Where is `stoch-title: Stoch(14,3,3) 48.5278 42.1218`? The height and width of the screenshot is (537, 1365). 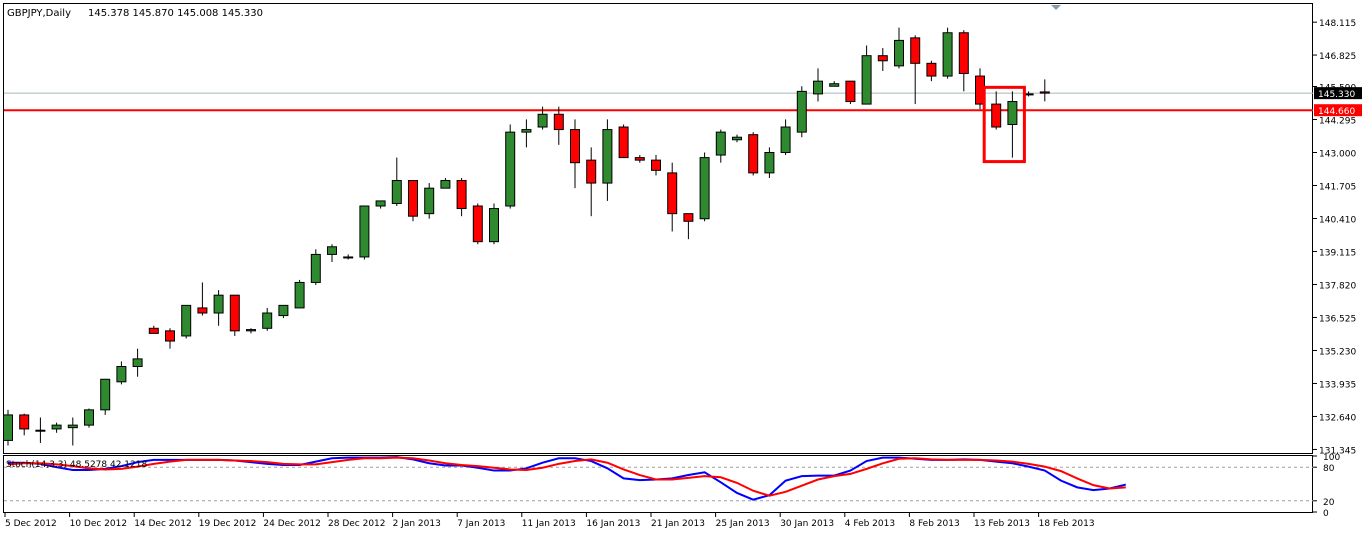 stoch-title: Stoch(14,3,3) 48.5278 42.1218 is located at coordinates (76, 465).